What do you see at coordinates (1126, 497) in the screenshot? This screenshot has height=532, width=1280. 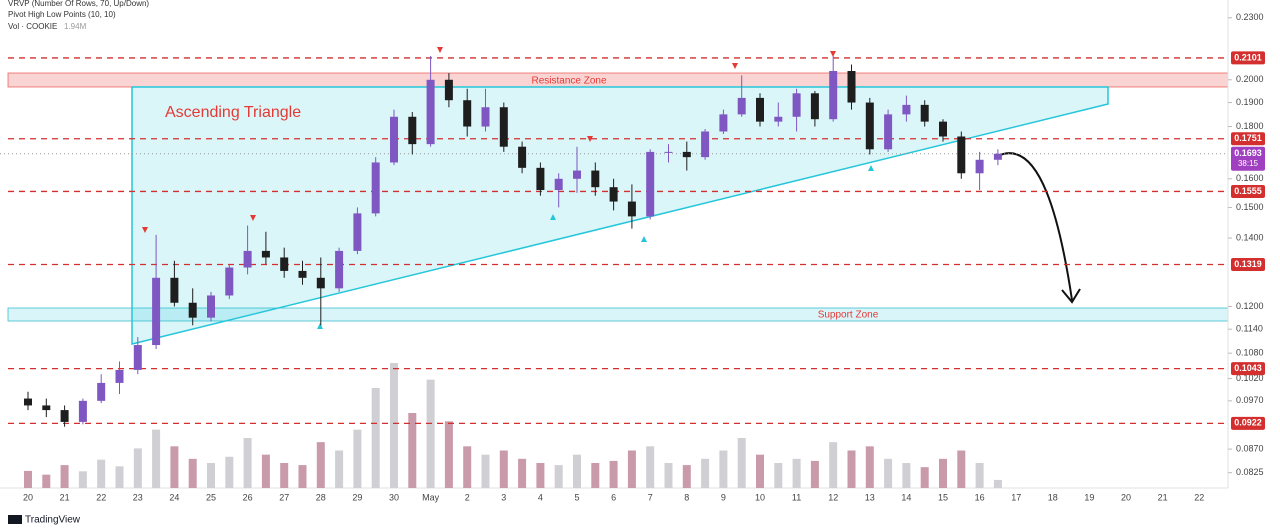 I see `x-tick-label: 20` at bounding box center [1126, 497].